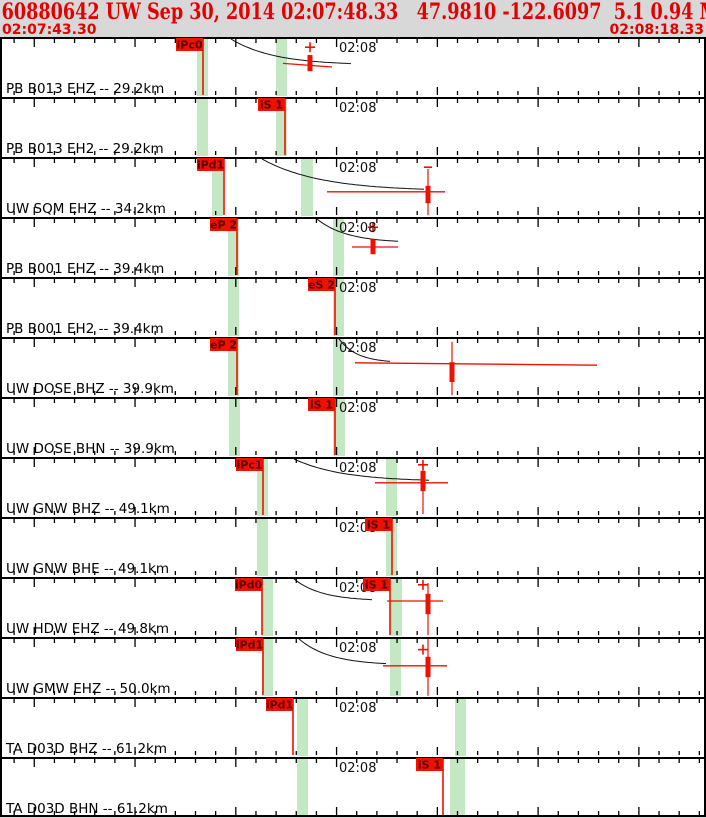  What do you see at coordinates (353, 247) in the screenshot?
I see `trace-panel: 02:08 eP 2 PB B001 EHZ -- 39.4km` at bounding box center [353, 247].